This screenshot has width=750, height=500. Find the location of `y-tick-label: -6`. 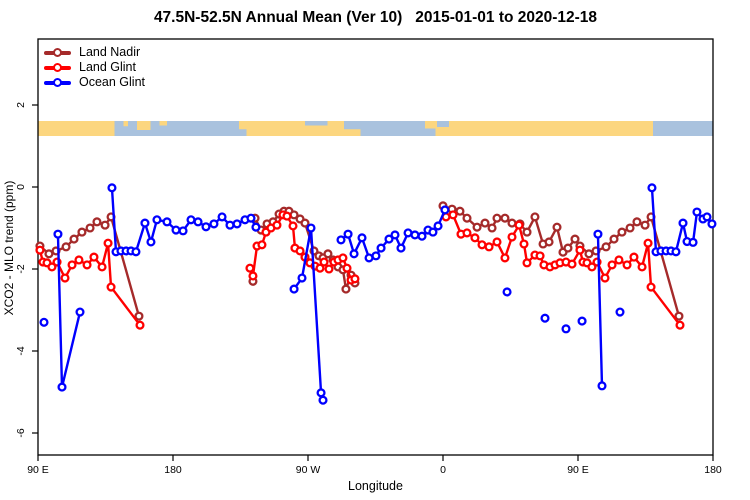

y-tick-label: -6 is located at coordinates (21, 432).